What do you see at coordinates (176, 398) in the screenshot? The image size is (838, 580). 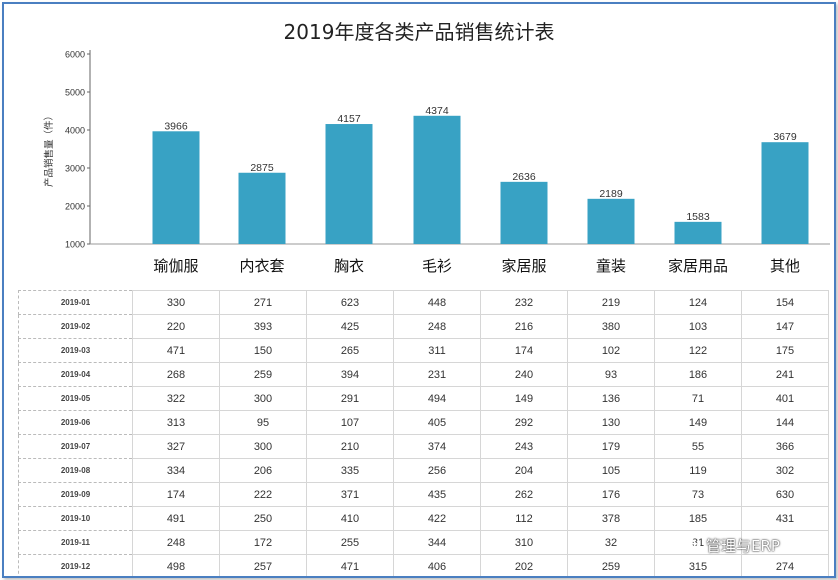 I see `sales-cell: 322` at bounding box center [176, 398].